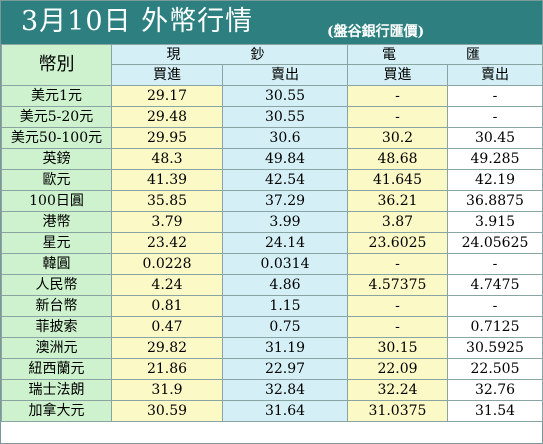 The image size is (543, 444). I want to click on cash-buy-rate: 30.59, so click(167, 411).